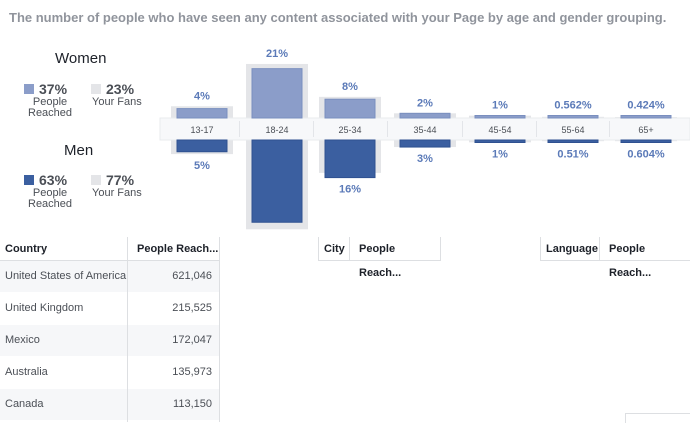 The height and width of the screenshot is (423, 690). What do you see at coordinates (500, 106) in the screenshot?
I see `women-value-label: 1%` at bounding box center [500, 106].